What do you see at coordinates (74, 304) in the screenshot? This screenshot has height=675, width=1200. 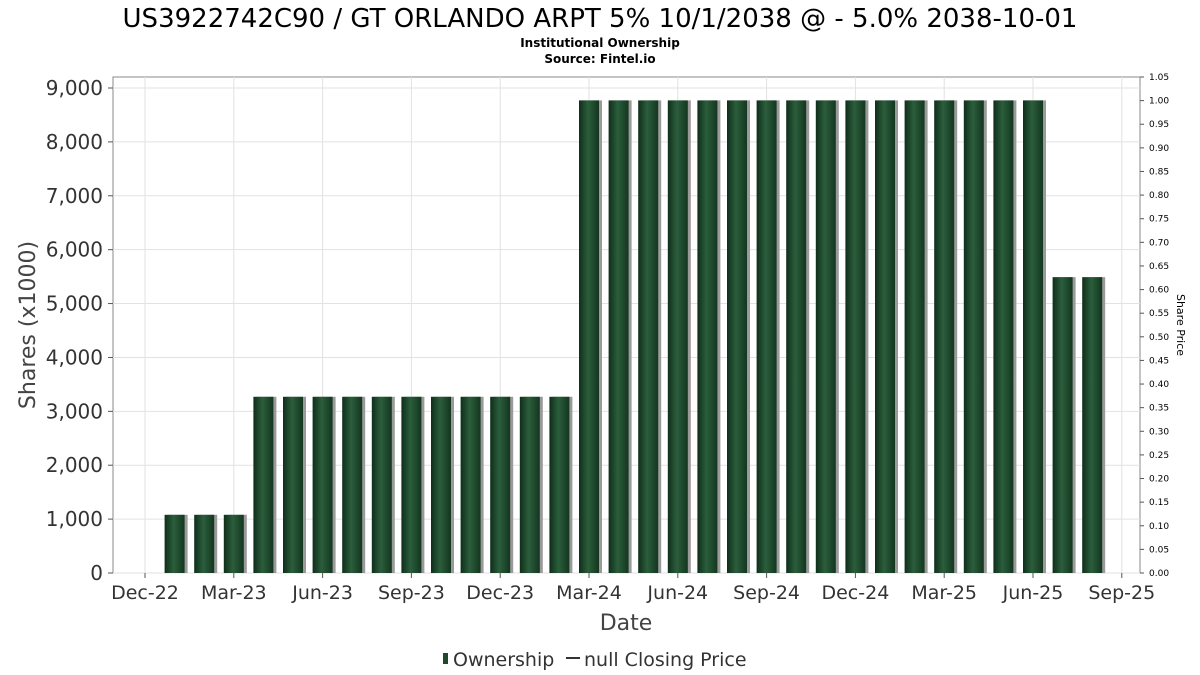 I see `y-tick-label: 5,000` at bounding box center [74, 304].